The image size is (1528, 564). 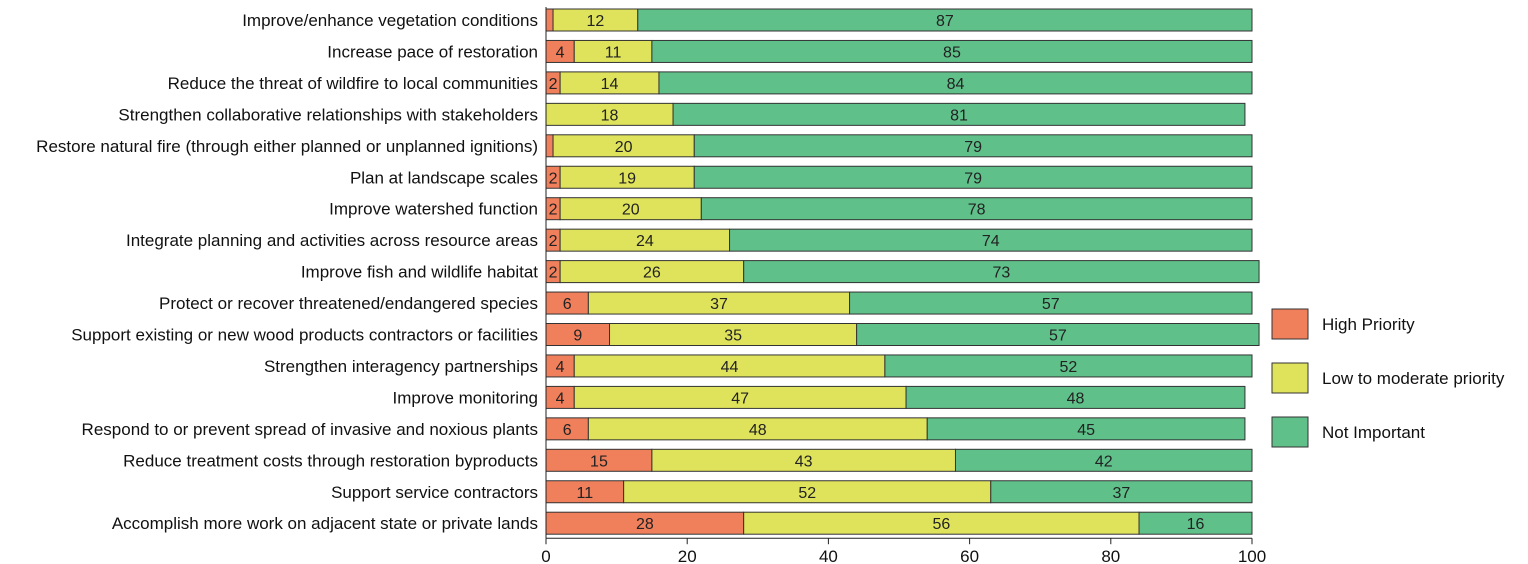 What do you see at coordinates (577, 336) in the screenshot?
I see `data-label: 9` at bounding box center [577, 336].